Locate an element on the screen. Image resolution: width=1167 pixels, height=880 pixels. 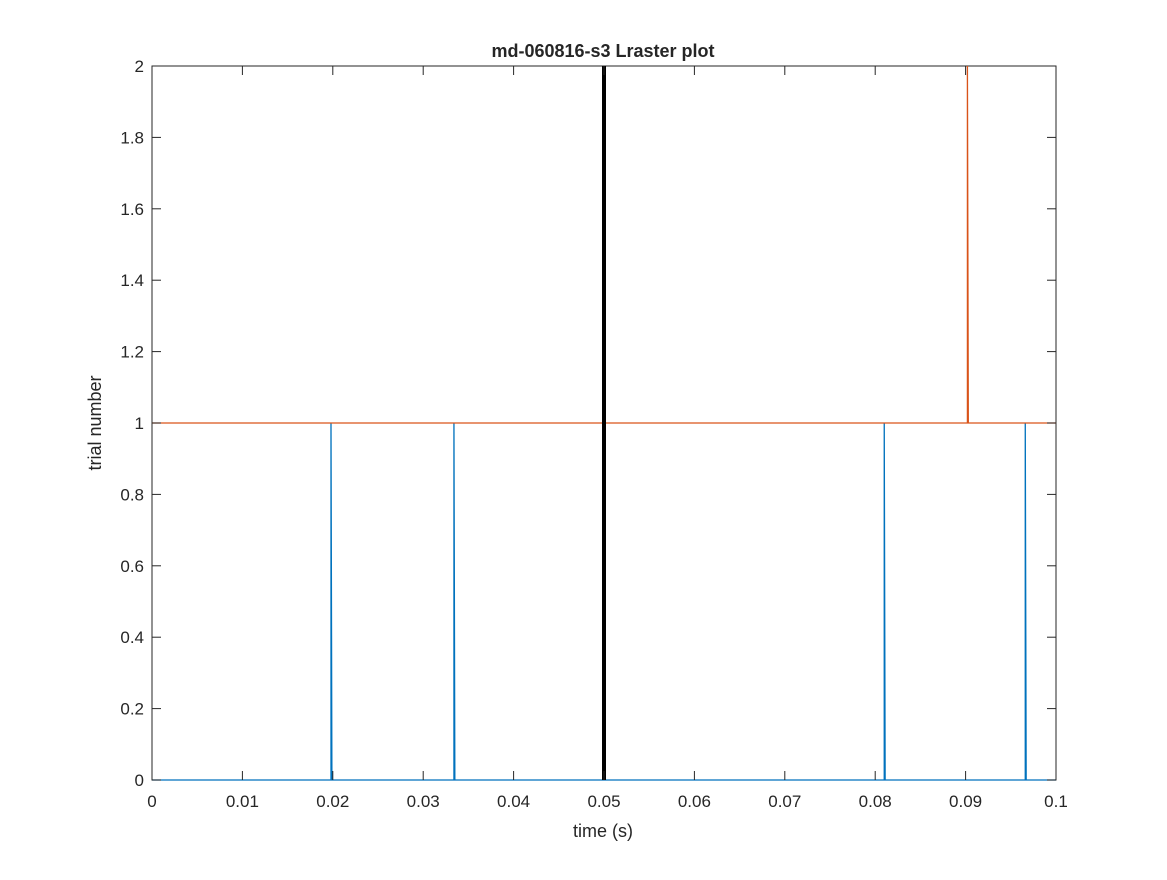
x-tick-label: 0.08 is located at coordinates (875, 801).